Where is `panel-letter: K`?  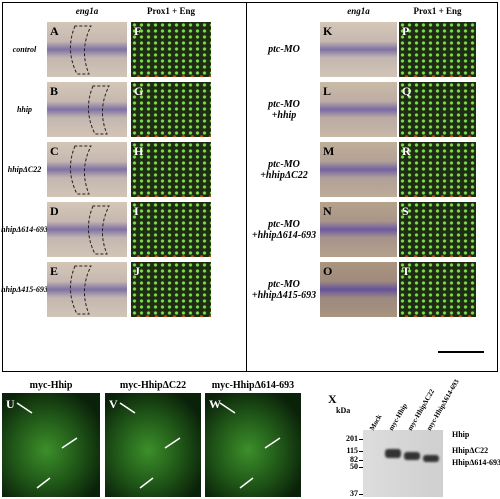
panel-letter: K is located at coordinates (328, 31).